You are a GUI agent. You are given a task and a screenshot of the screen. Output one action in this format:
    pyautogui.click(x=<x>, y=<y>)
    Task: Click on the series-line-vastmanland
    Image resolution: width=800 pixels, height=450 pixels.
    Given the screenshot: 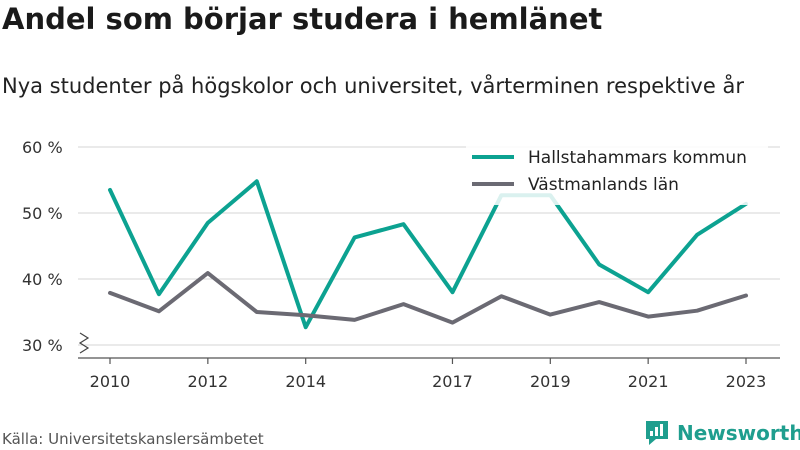 What is the action you would take?
    pyautogui.click(x=428, y=298)
    